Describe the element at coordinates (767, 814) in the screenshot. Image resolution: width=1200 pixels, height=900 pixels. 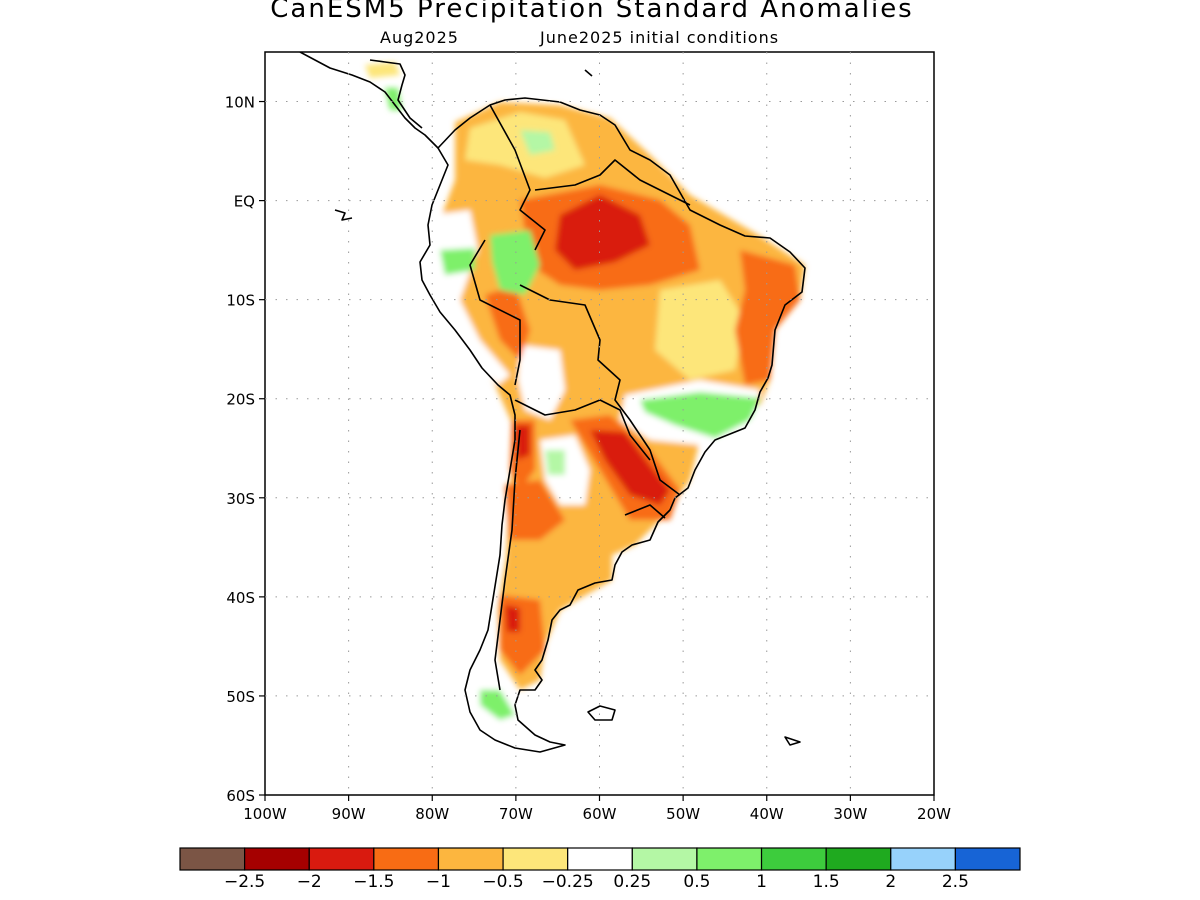
I see `lon-tick-label: 40W` at that location.